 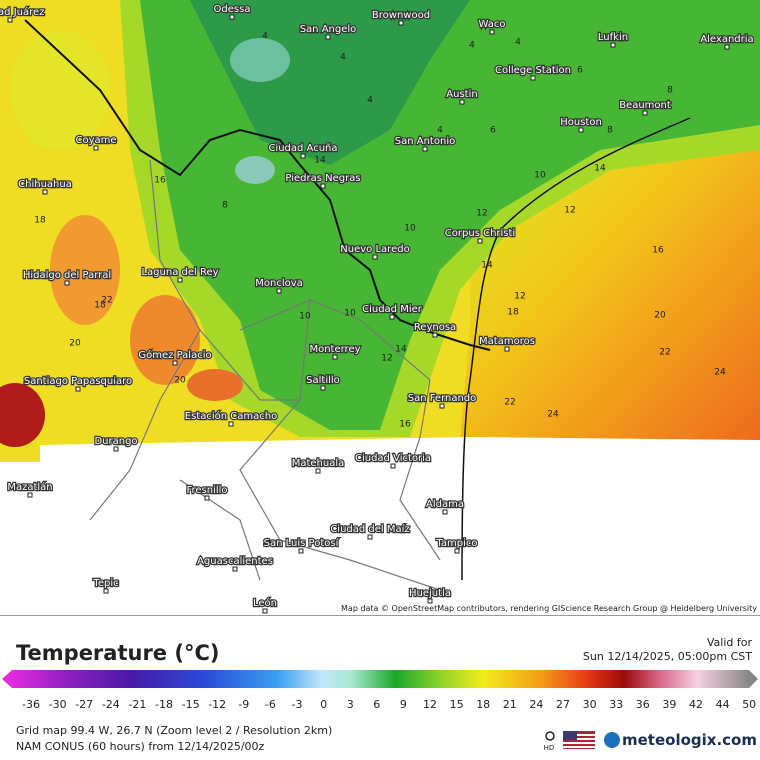 What do you see at coordinates (613, 37) in the screenshot?
I see `city-label: Lufkin` at bounding box center [613, 37].